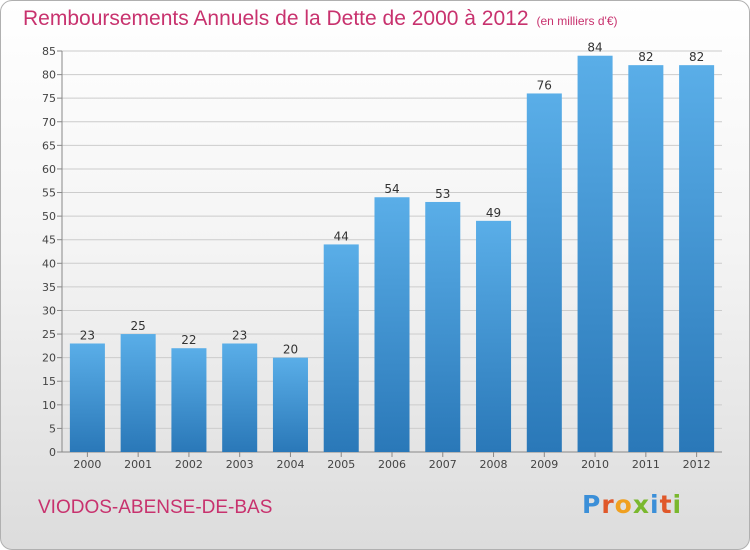  Describe the element at coordinates (544, 85) in the screenshot. I see `data-label: 76` at that location.